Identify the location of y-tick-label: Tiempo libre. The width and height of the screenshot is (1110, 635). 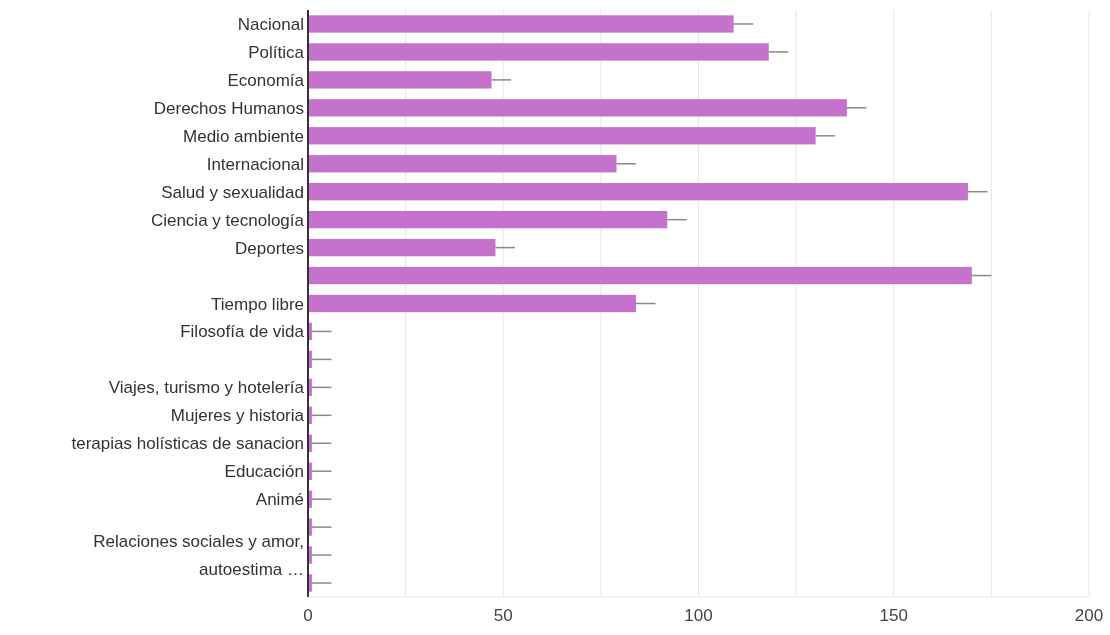
(257, 303).